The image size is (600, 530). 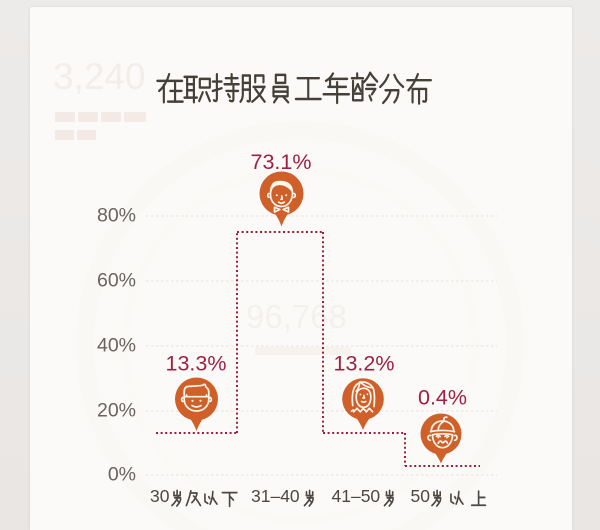 What do you see at coordinates (281, 162) in the screenshot?
I see `svg-text: 73.1%` at bounding box center [281, 162].